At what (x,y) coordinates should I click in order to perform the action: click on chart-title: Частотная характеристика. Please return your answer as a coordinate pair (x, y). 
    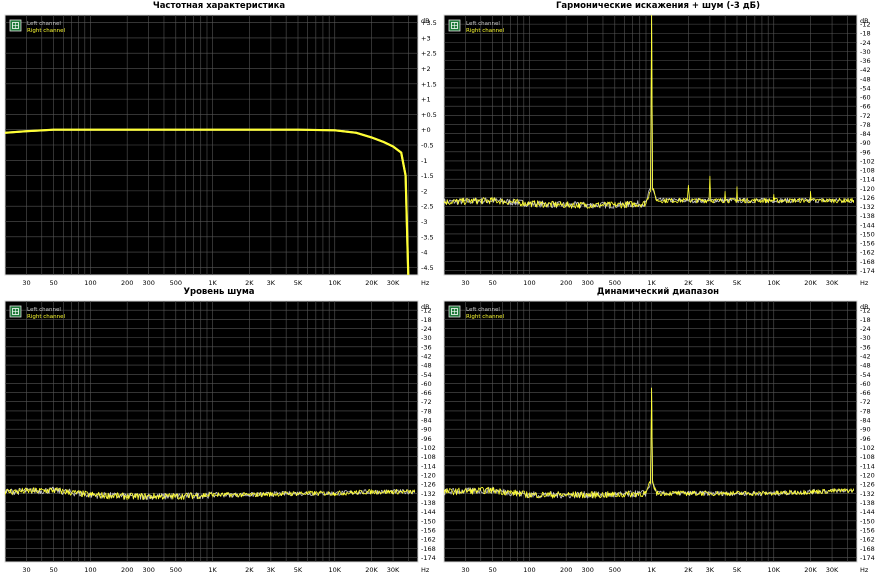
    Looking at the image, I should click on (219, 6).